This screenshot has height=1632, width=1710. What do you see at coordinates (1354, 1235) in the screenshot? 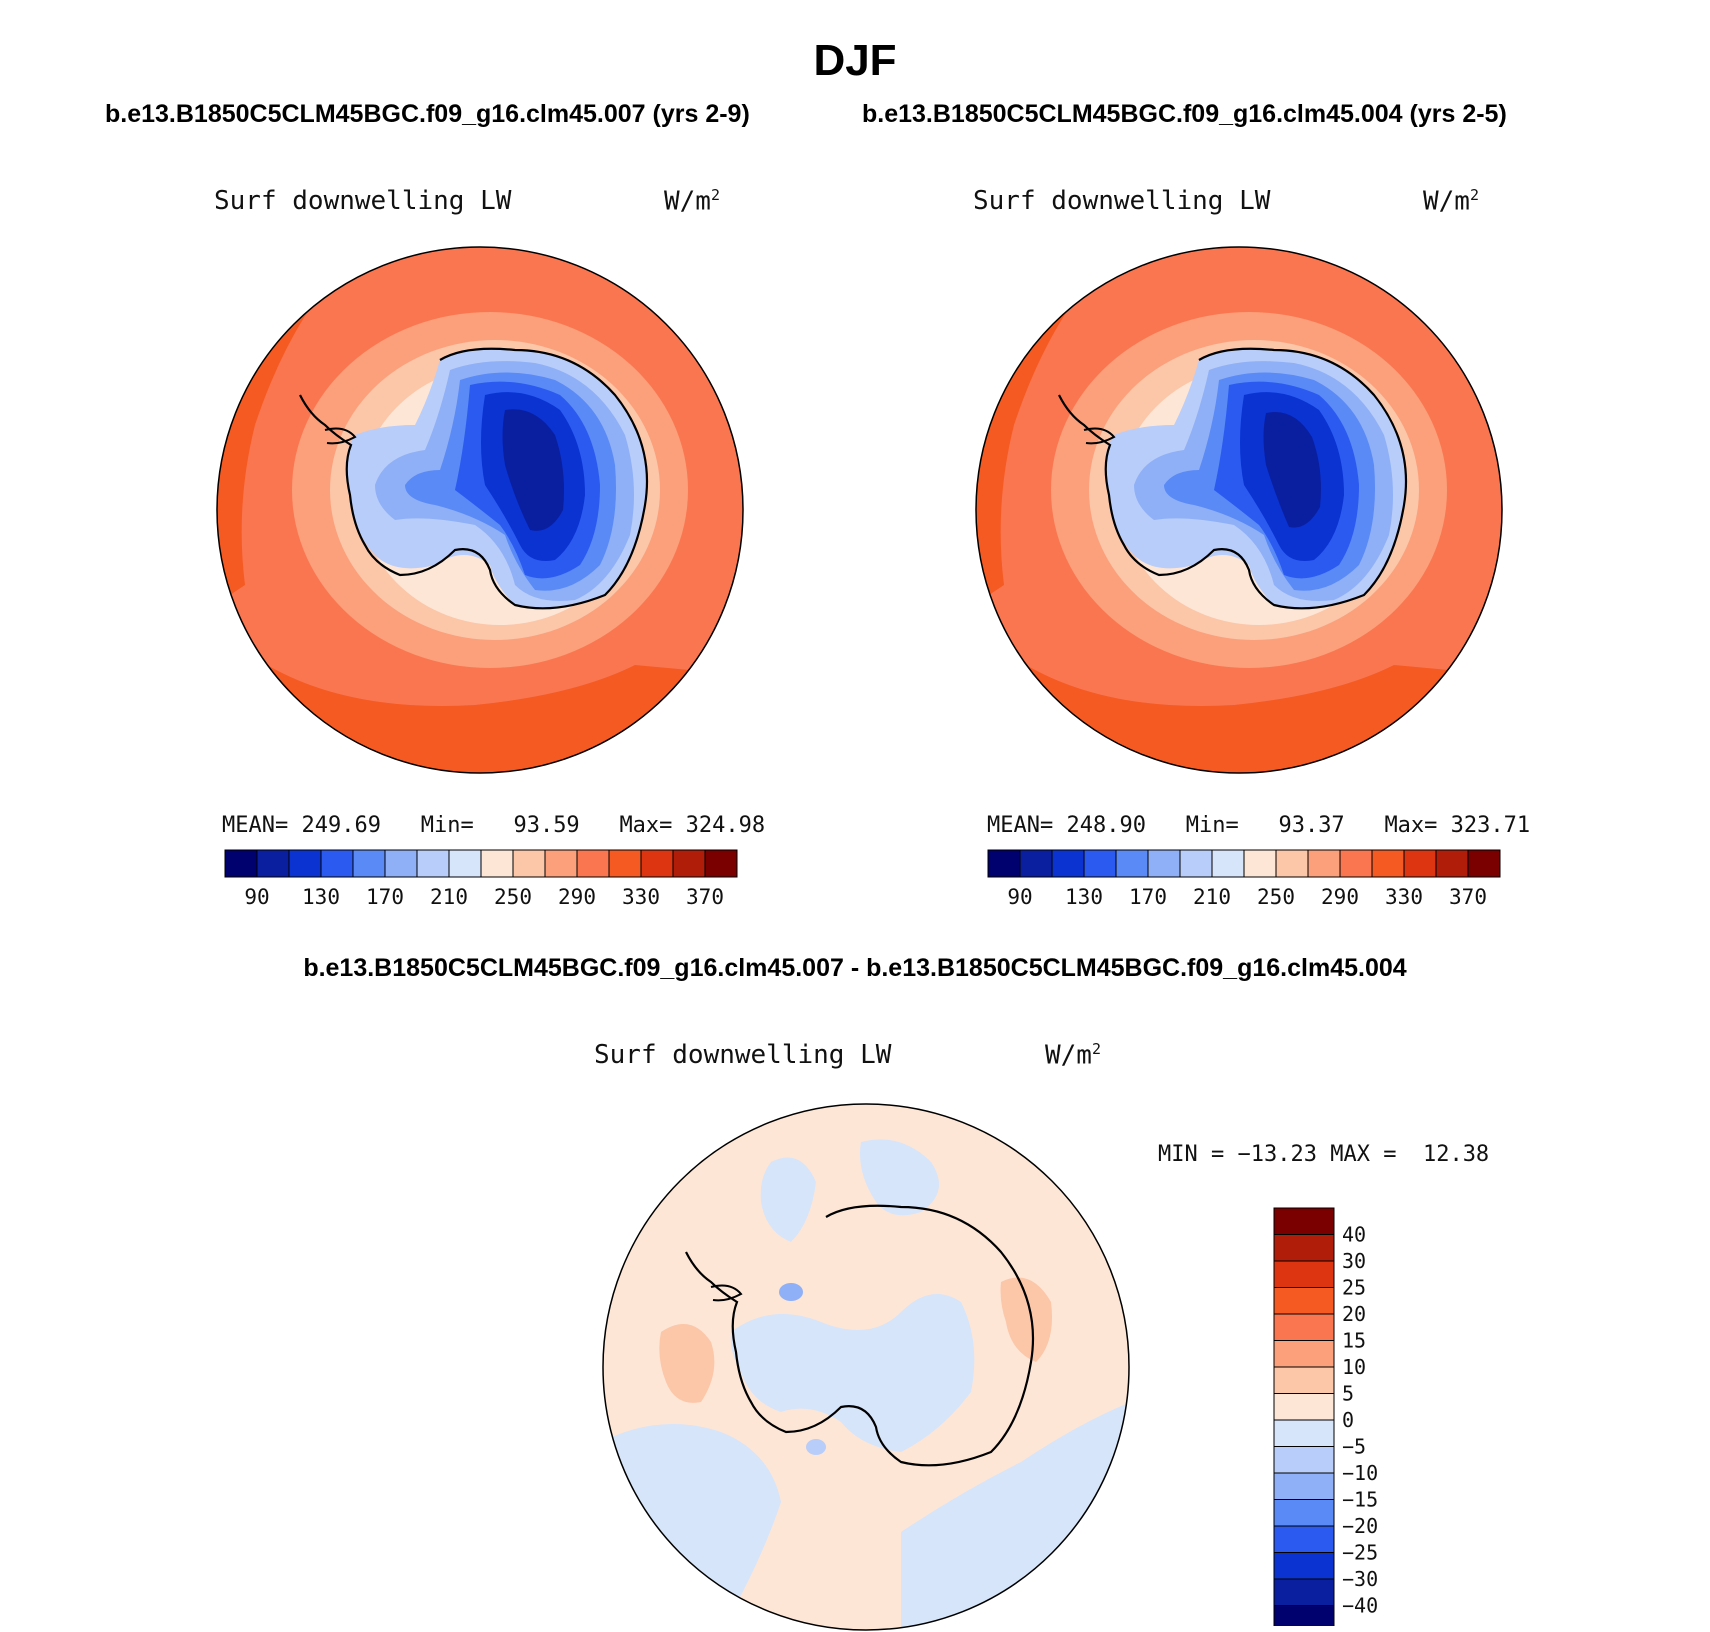
I see `colorbar-tick-label: 40` at bounding box center [1354, 1235].